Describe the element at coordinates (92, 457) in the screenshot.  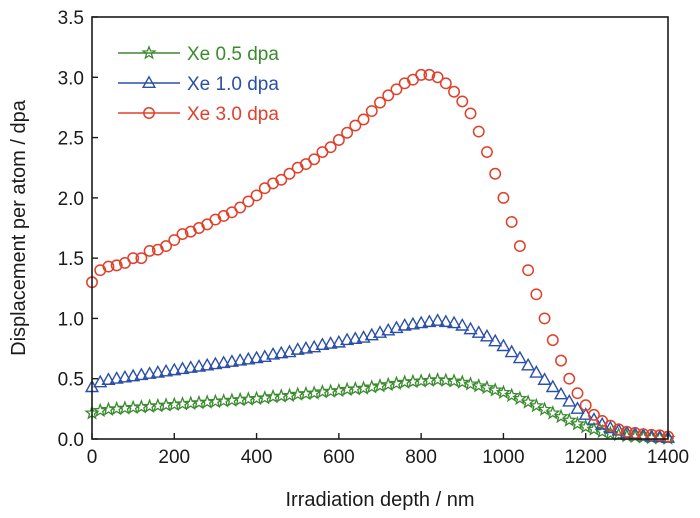
I see `x-tick-label: 0` at that location.